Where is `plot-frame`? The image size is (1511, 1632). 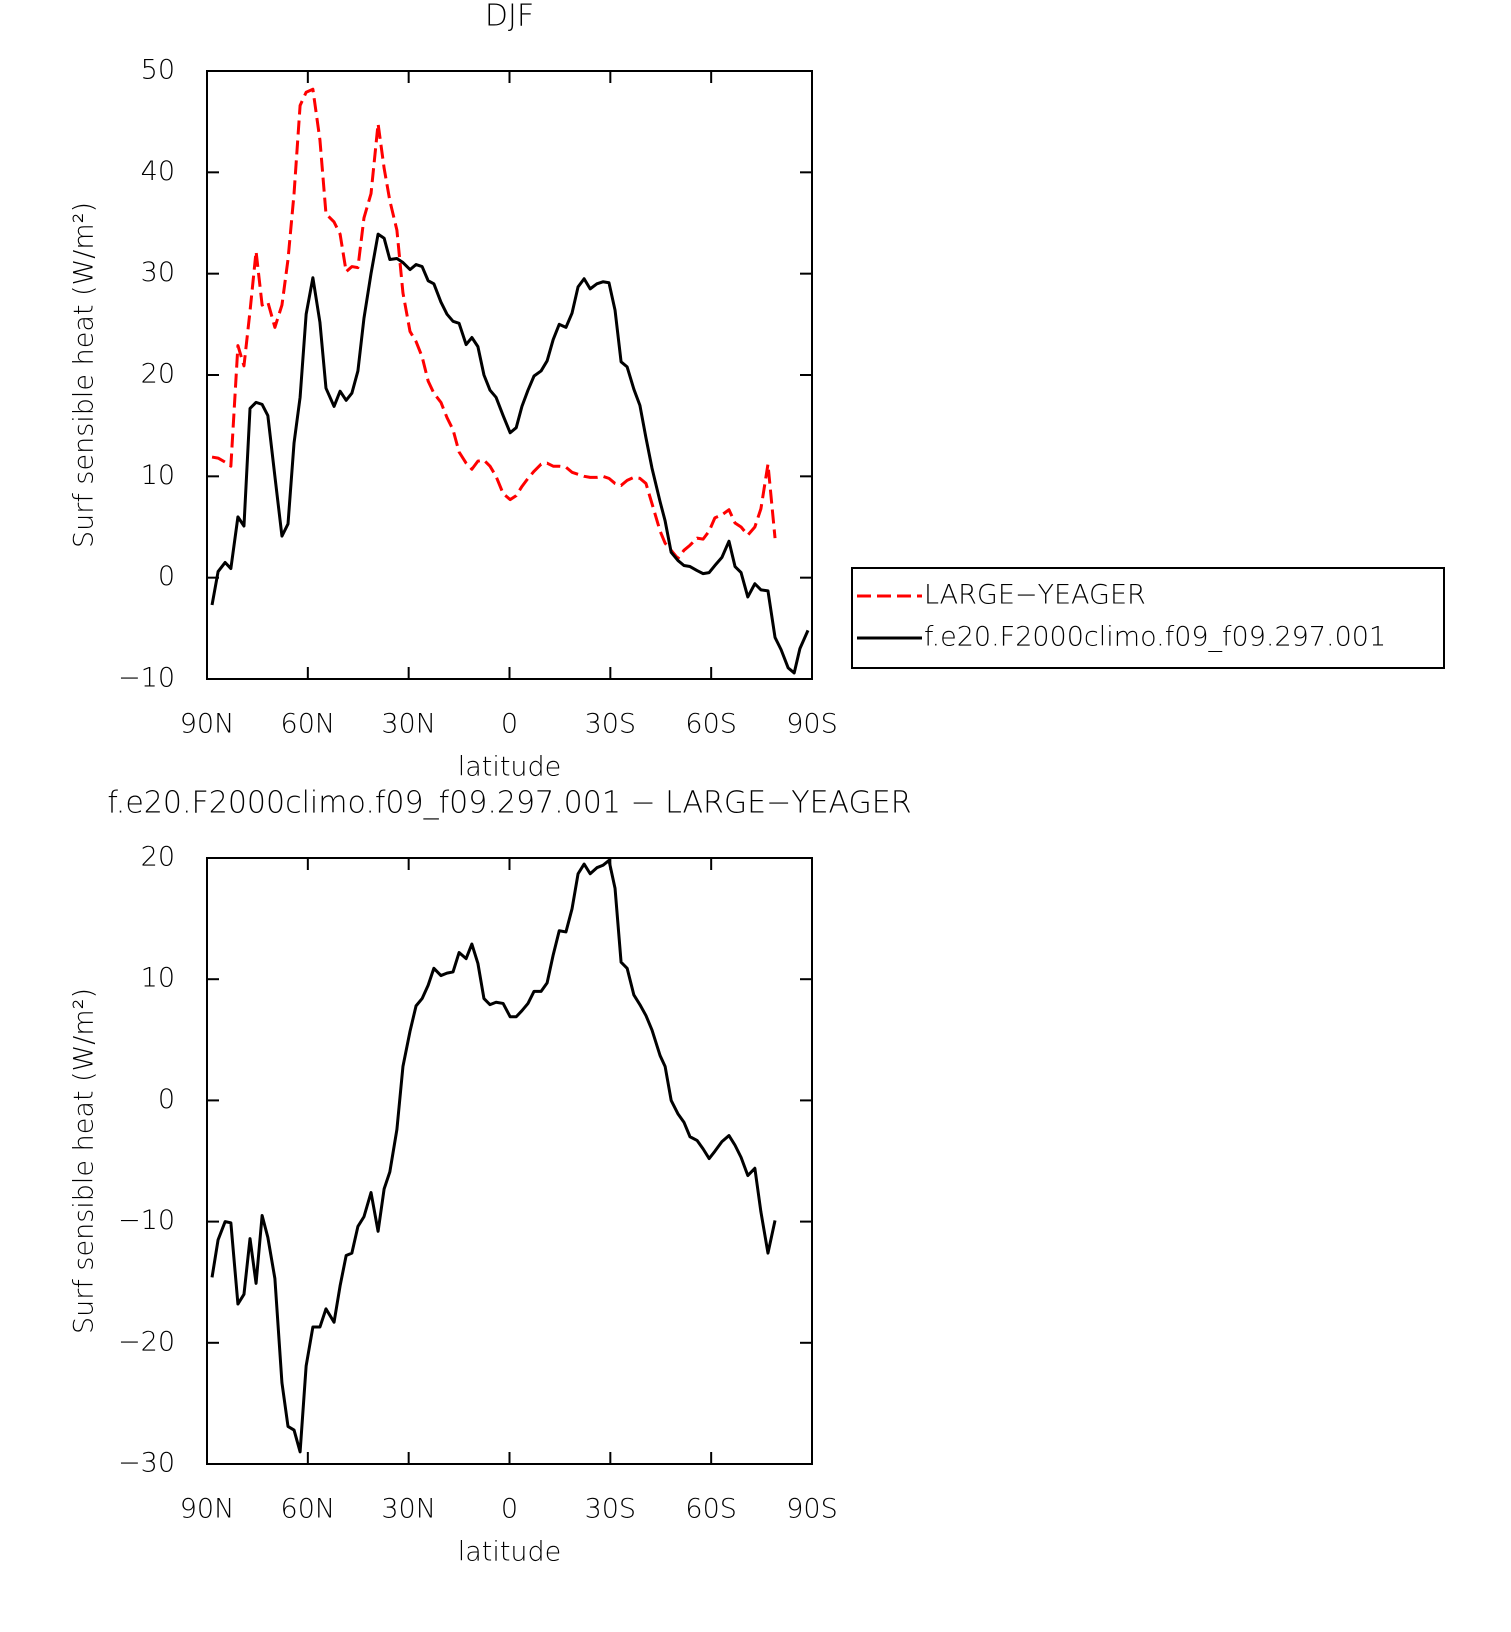 plot-frame is located at coordinates (509, 1161).